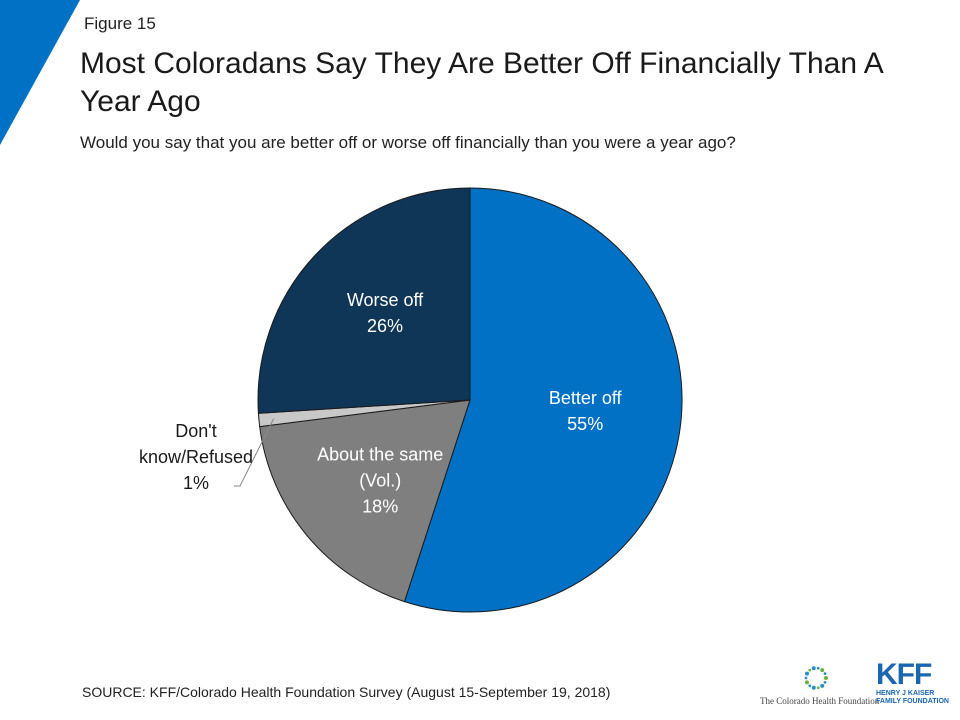 This screenshot has width=960, height=720. Describe the element at coordinates (196, 457) in the screenshot. I see `slice-label-dont-know: Don't know/Refused 1%` at that location.